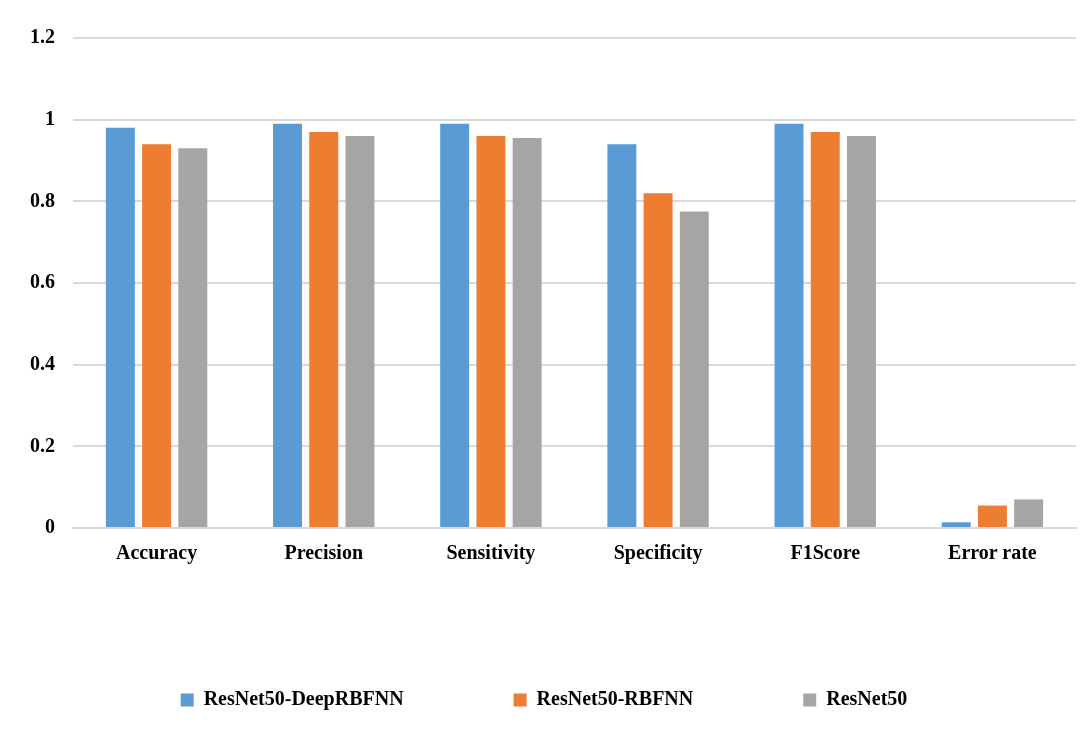 The image size is (1088, 732). What do you see at coordinates (825, 552) in the screenshot?
I see `x-tick-label: F1Score` at bounding box center [825, 552].